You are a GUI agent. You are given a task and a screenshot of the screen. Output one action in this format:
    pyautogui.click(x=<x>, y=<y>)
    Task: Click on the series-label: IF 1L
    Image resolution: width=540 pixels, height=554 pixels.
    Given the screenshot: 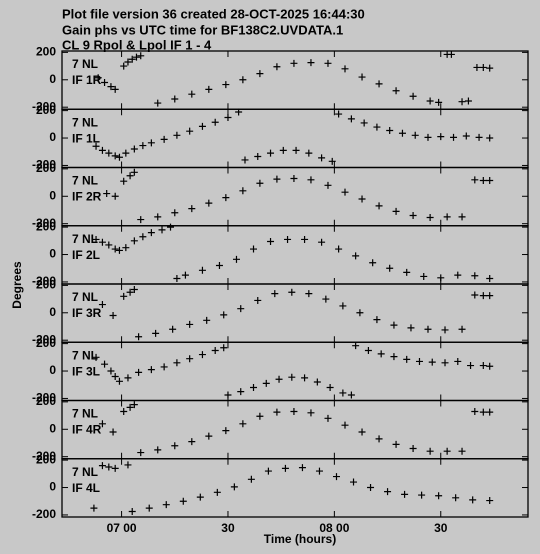 What is the action you would take?
    pyautogui.click(x=86, y=138)
    